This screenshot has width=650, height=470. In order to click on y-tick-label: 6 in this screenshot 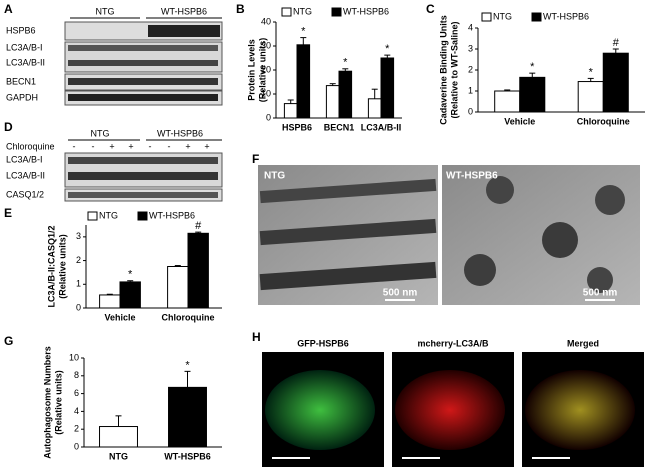, I will do `click(76, 393)`.